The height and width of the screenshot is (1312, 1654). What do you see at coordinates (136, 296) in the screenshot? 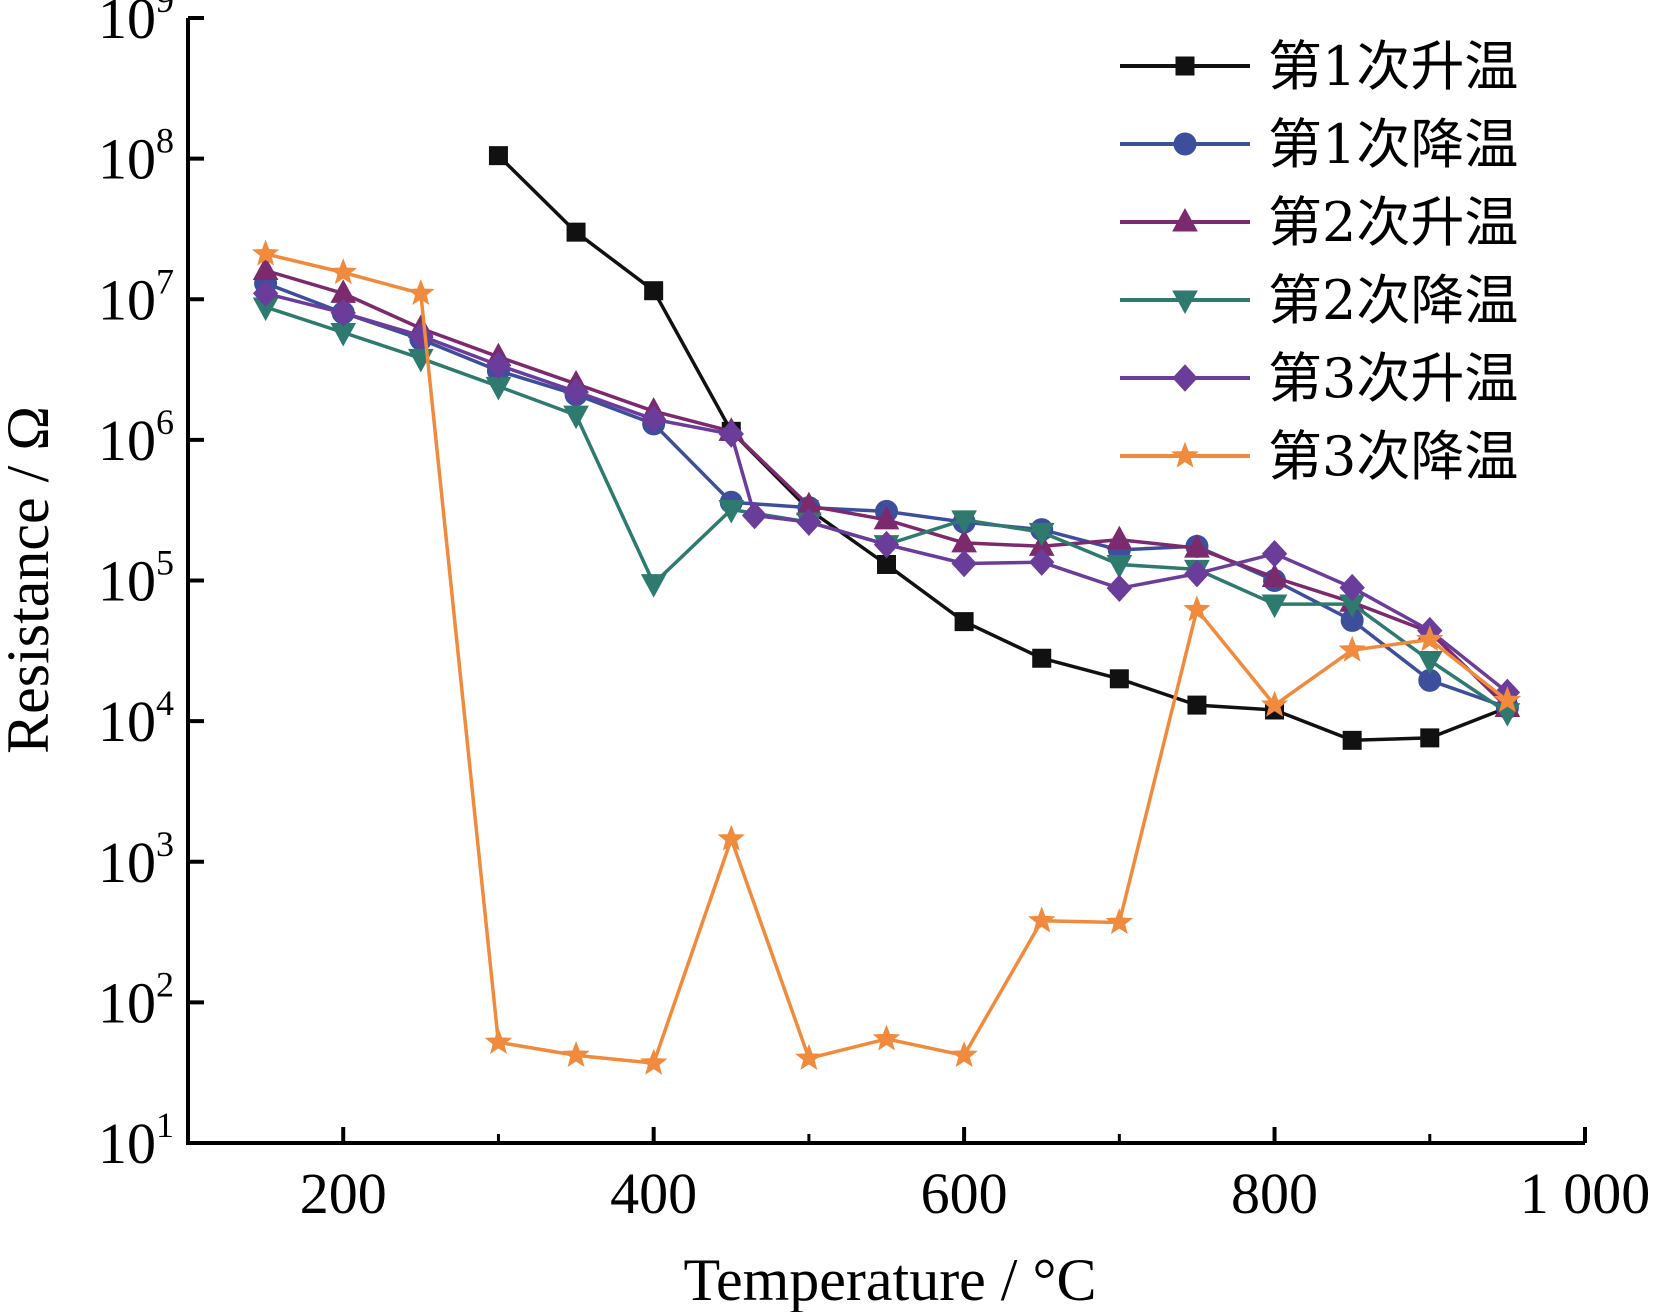
I see `y-tick-label: 10⁷` at bounding box center [136, 296].